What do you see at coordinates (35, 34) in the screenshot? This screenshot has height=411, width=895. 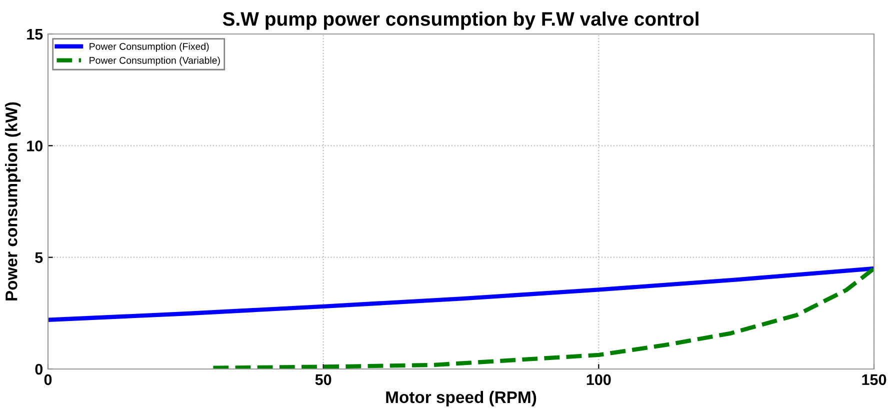 I see `y-tick-label: 15` at bounding box center [35, 34].